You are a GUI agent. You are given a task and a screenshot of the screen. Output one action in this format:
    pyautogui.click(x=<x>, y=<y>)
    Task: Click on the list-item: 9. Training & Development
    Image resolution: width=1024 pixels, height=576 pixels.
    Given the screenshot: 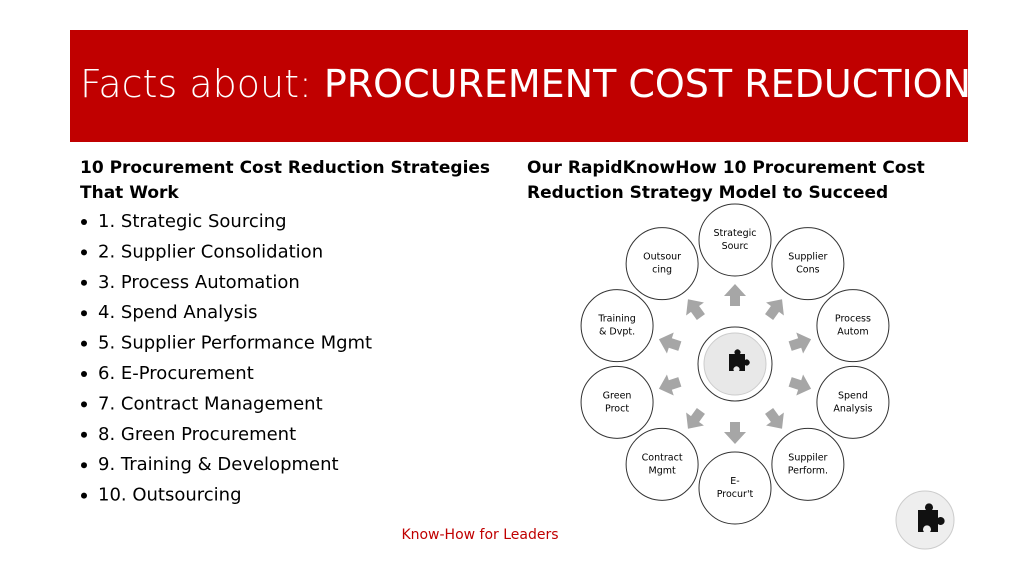 What is the action you would take?
    pyautogui.click(x=218, y=464)
    